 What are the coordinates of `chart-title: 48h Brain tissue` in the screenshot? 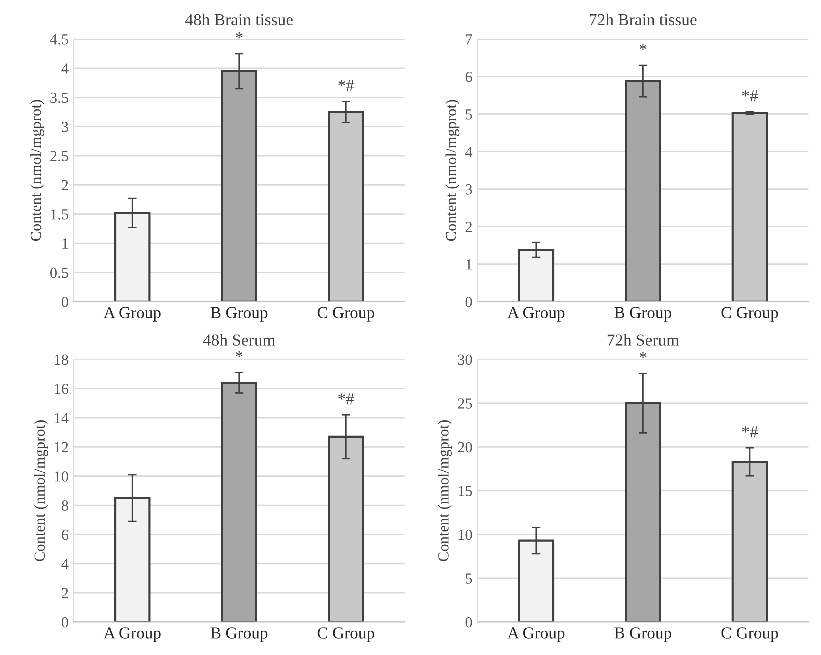 It's located at (239, 20).